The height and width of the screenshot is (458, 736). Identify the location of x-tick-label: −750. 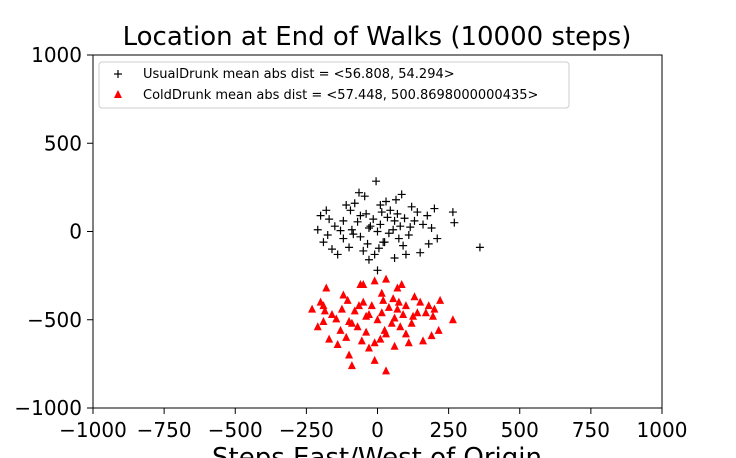
(164, 430).